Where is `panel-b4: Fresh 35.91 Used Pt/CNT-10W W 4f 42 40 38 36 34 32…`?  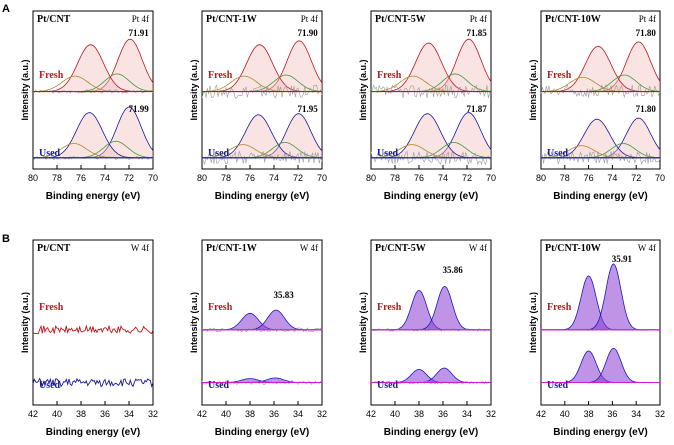 panel-b4: Fresh 35.91 Used Pt/CNT-10W W 4f 42 40 38 36 34 32… is located at coordinates (596, 338).